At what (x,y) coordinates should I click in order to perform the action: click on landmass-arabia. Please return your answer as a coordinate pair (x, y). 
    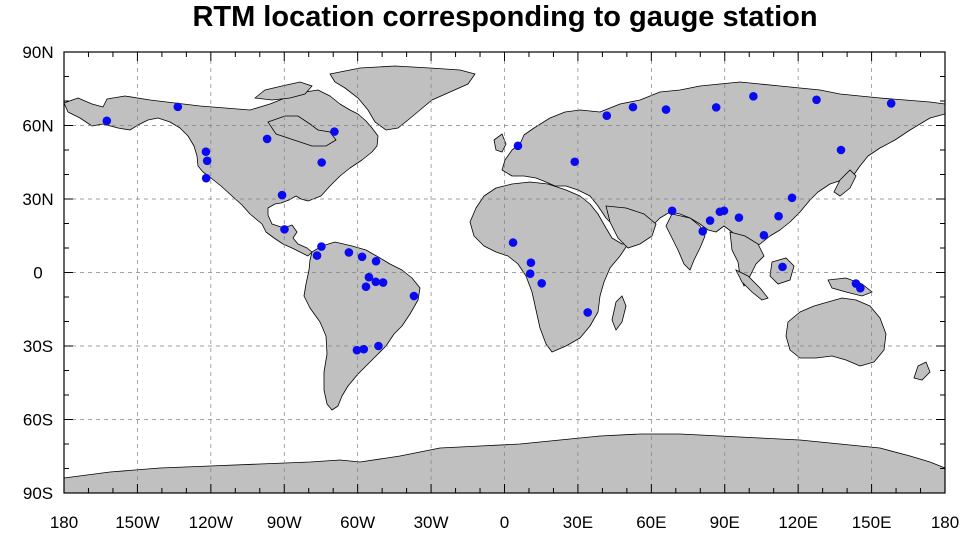
    Looking at the image, I should click on (631, 227).